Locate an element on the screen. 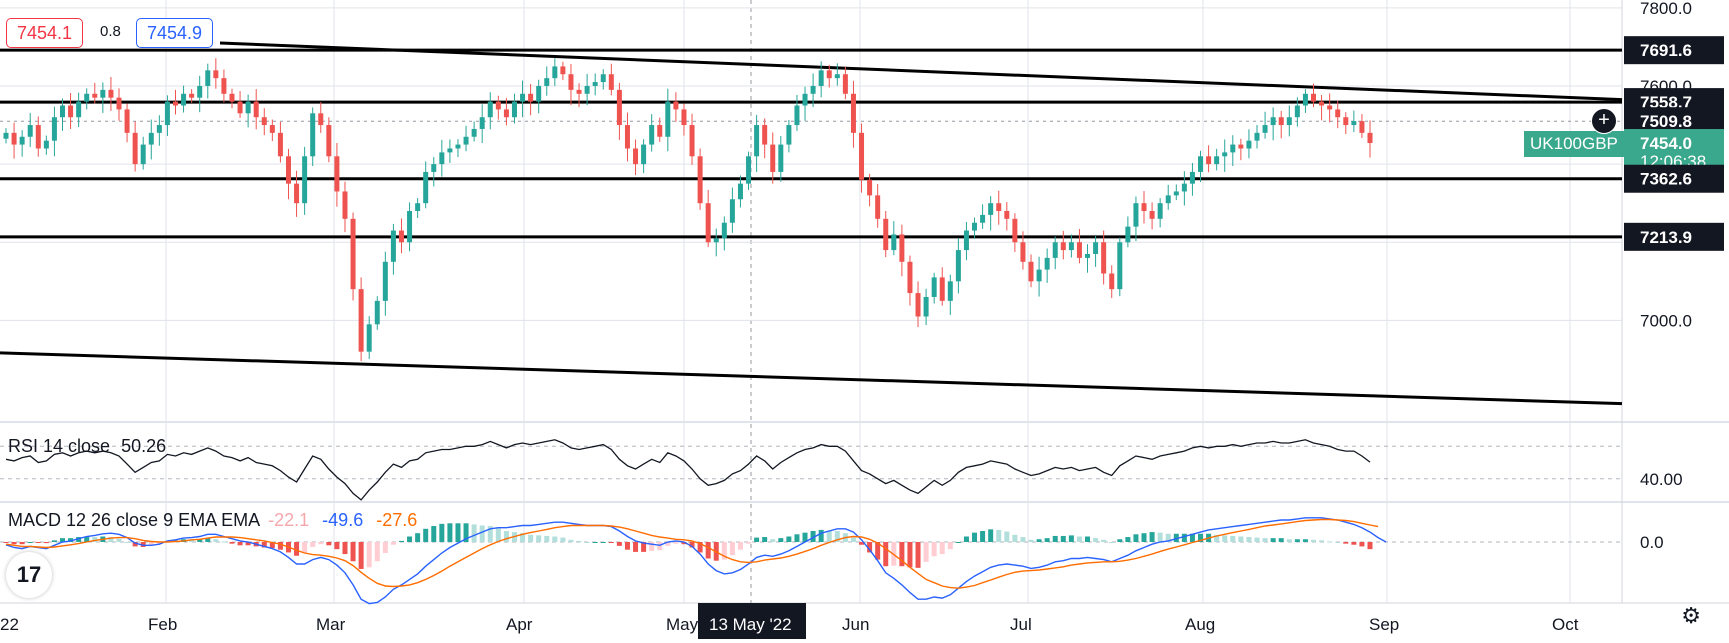  signal-line is located at coordinates (692, 553).